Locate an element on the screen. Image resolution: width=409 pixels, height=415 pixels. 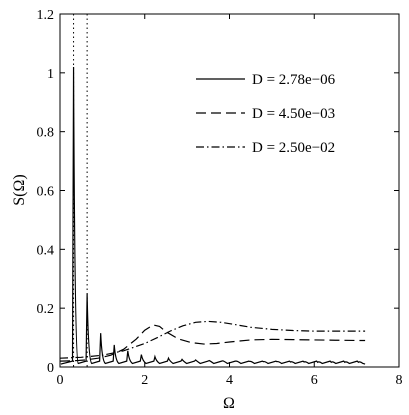
x-tick-label: 0 is located at coordinates (60, 380).